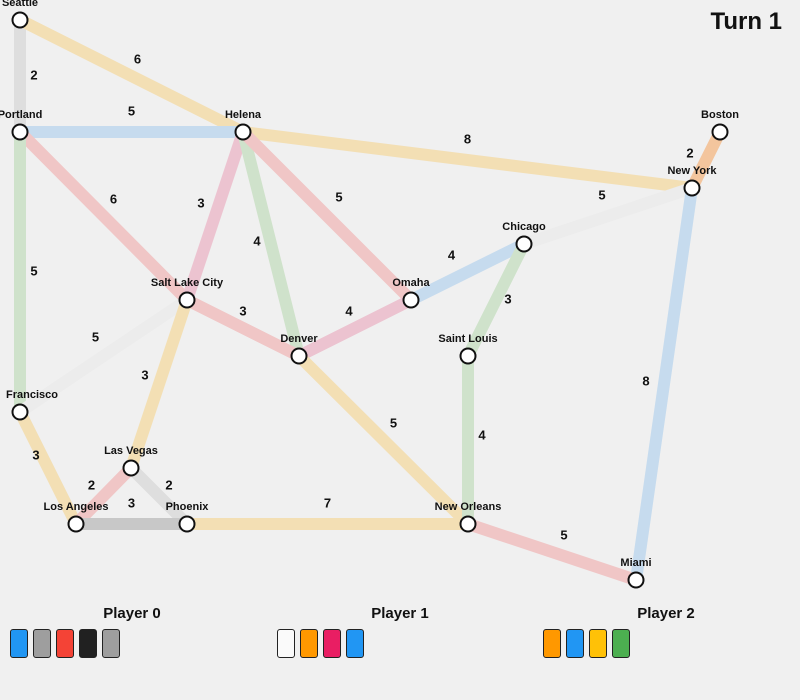 The image size is (800, 700). I want to click on route-denver-neworleans, so click(383, 440).